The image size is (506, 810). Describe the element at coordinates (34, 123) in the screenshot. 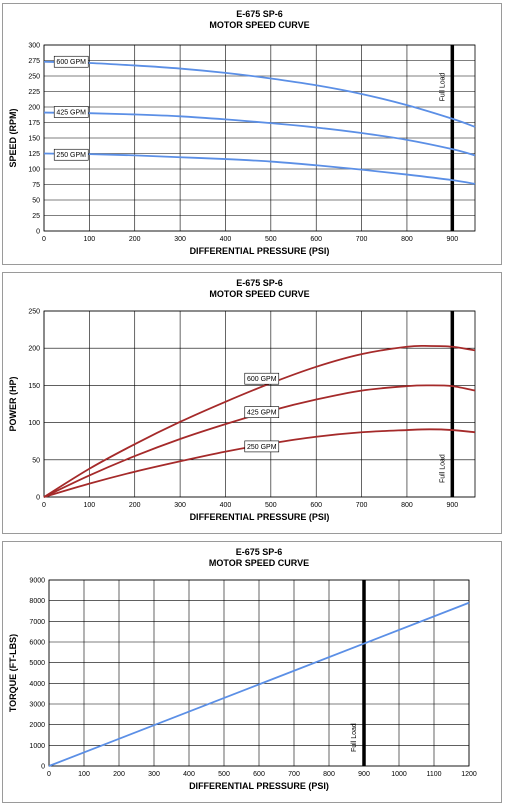

I see `y-tick-label: 175` at that location.